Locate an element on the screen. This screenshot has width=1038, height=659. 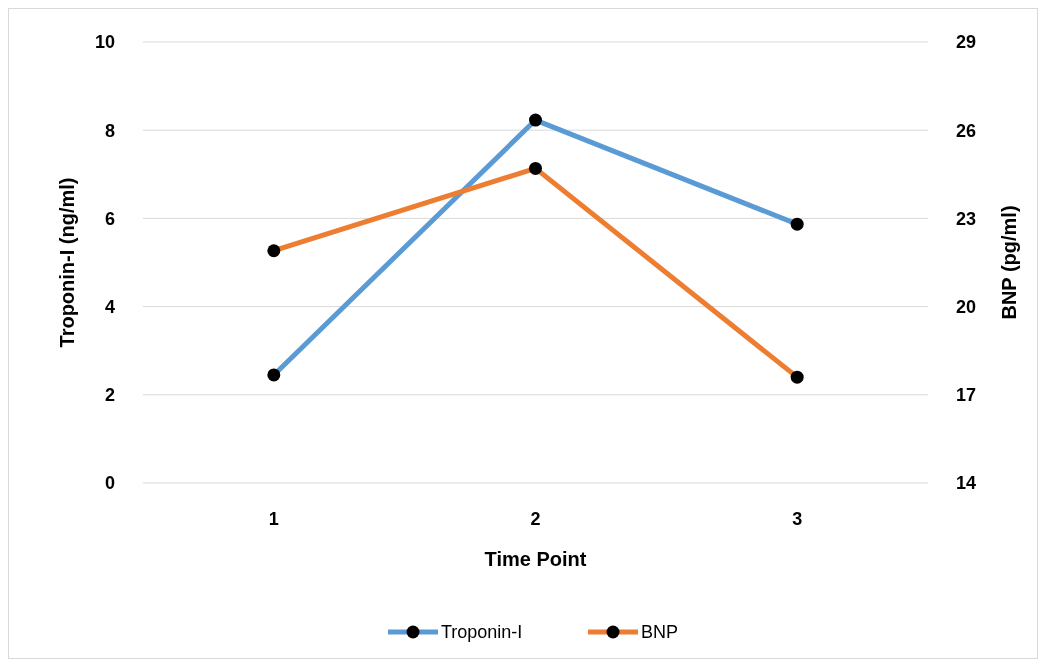
y-tick-label: 8 is located at coordinates (109, 130).